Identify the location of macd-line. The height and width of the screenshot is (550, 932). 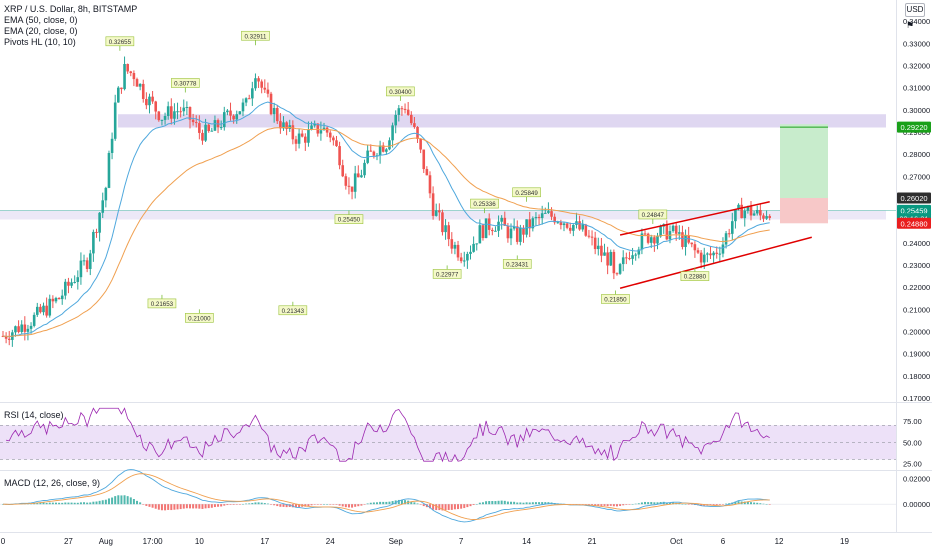
(386, 496).